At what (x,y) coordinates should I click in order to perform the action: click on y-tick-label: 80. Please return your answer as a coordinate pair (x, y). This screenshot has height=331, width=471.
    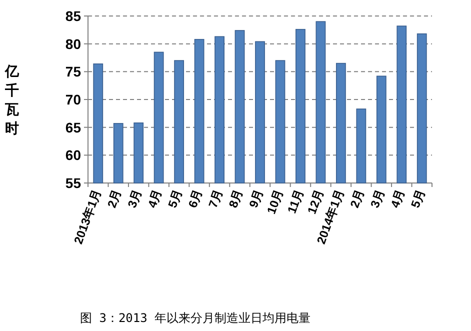
    Looking at the image, I should click on (73, 44).